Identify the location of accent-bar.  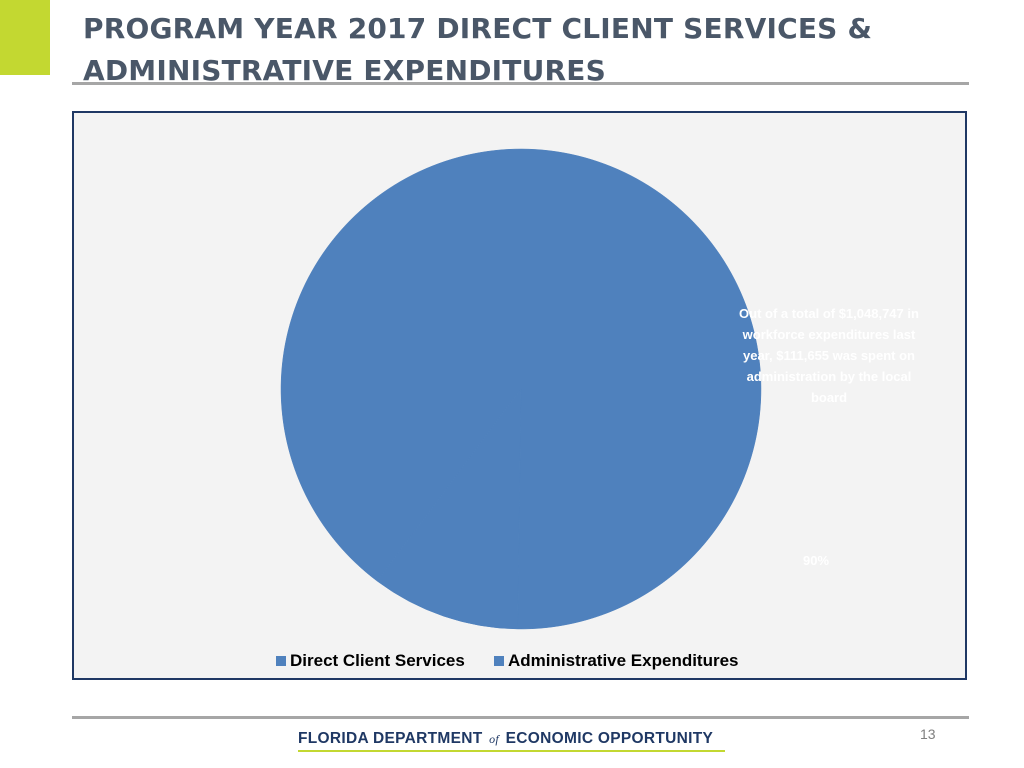
(25, 37).